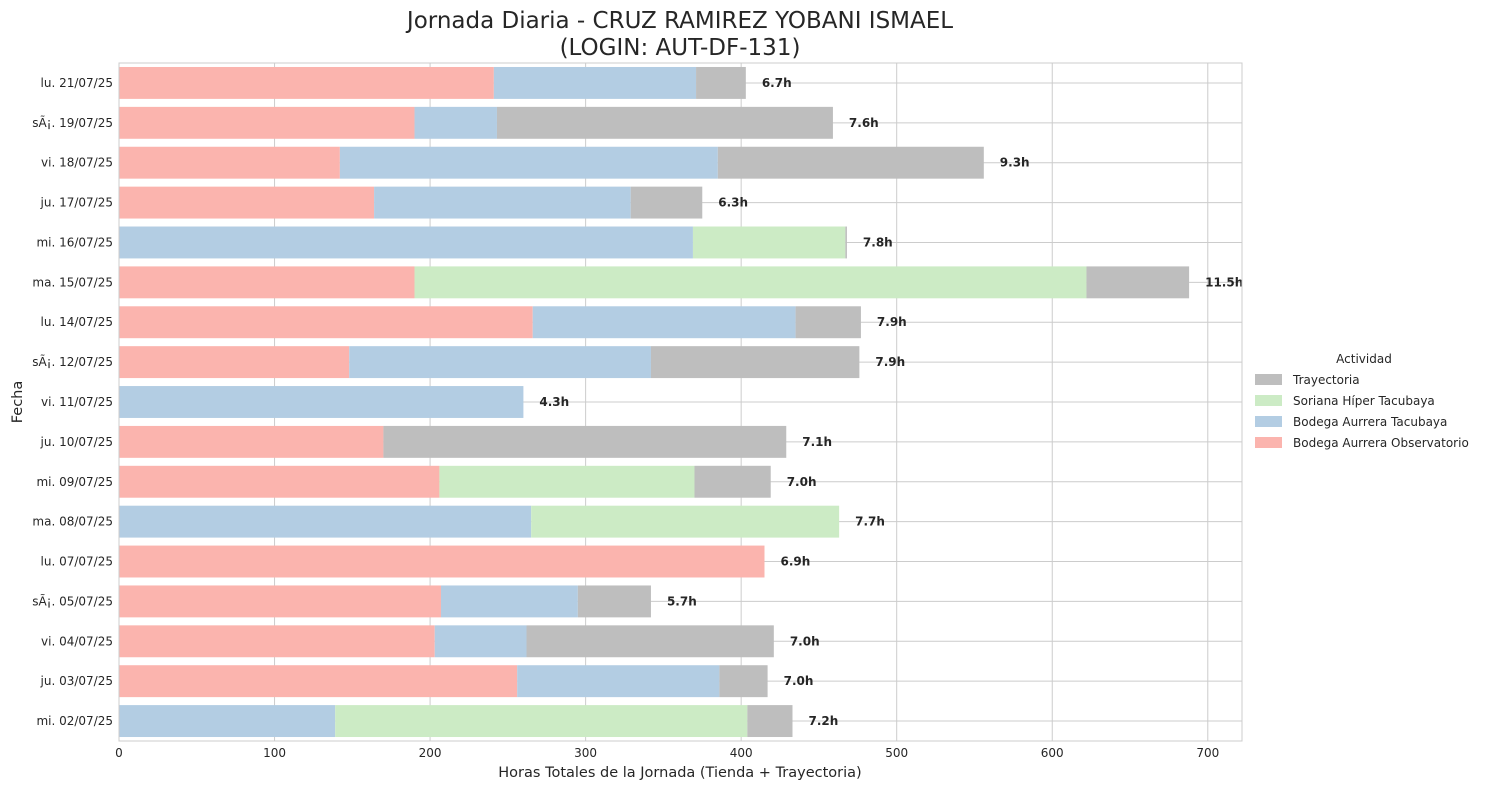 The width and height of the screenshot is (1489, 790). Describe the element at coordinates (733, 203) in the screenshot. I see `total-label: 6.3h` at that location.